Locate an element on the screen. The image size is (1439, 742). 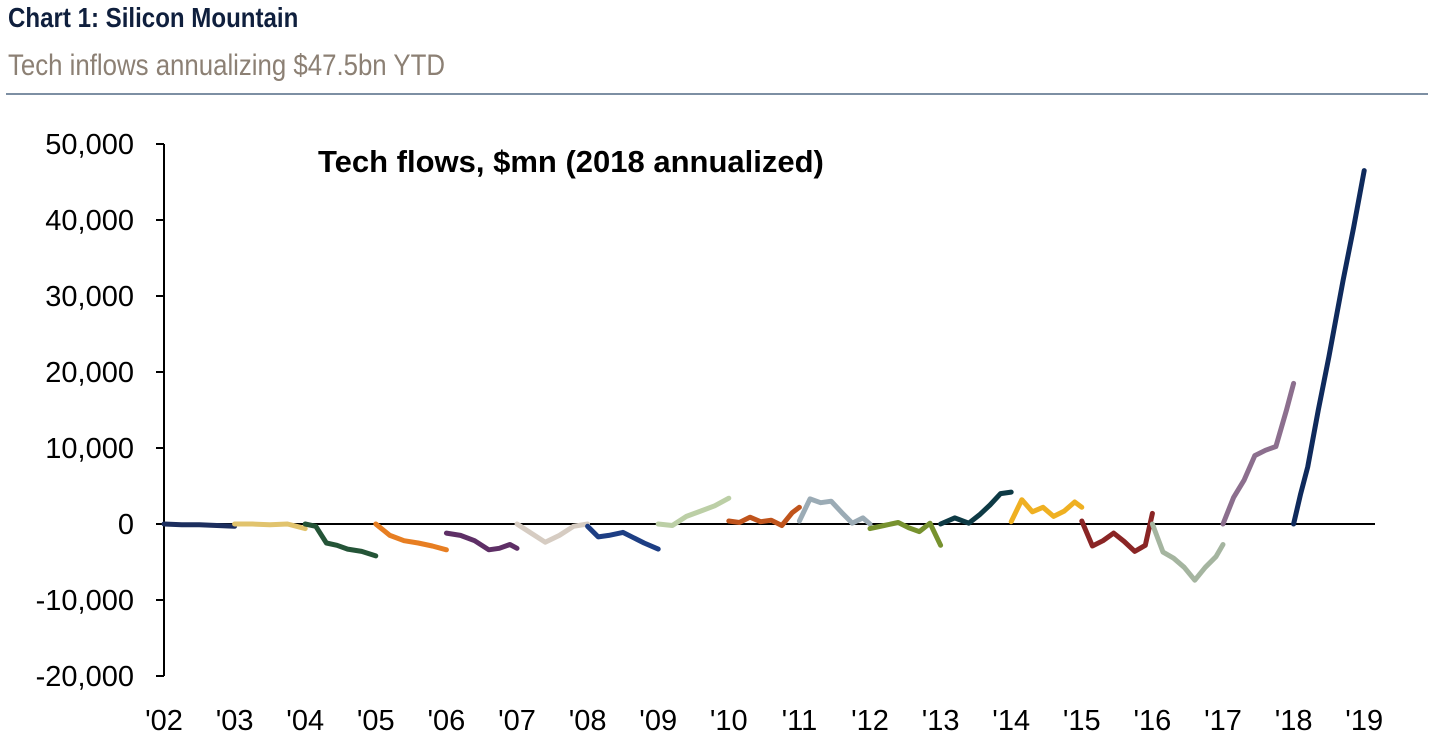
x-tick-label: '15 is located at coordinates (1082, 721).